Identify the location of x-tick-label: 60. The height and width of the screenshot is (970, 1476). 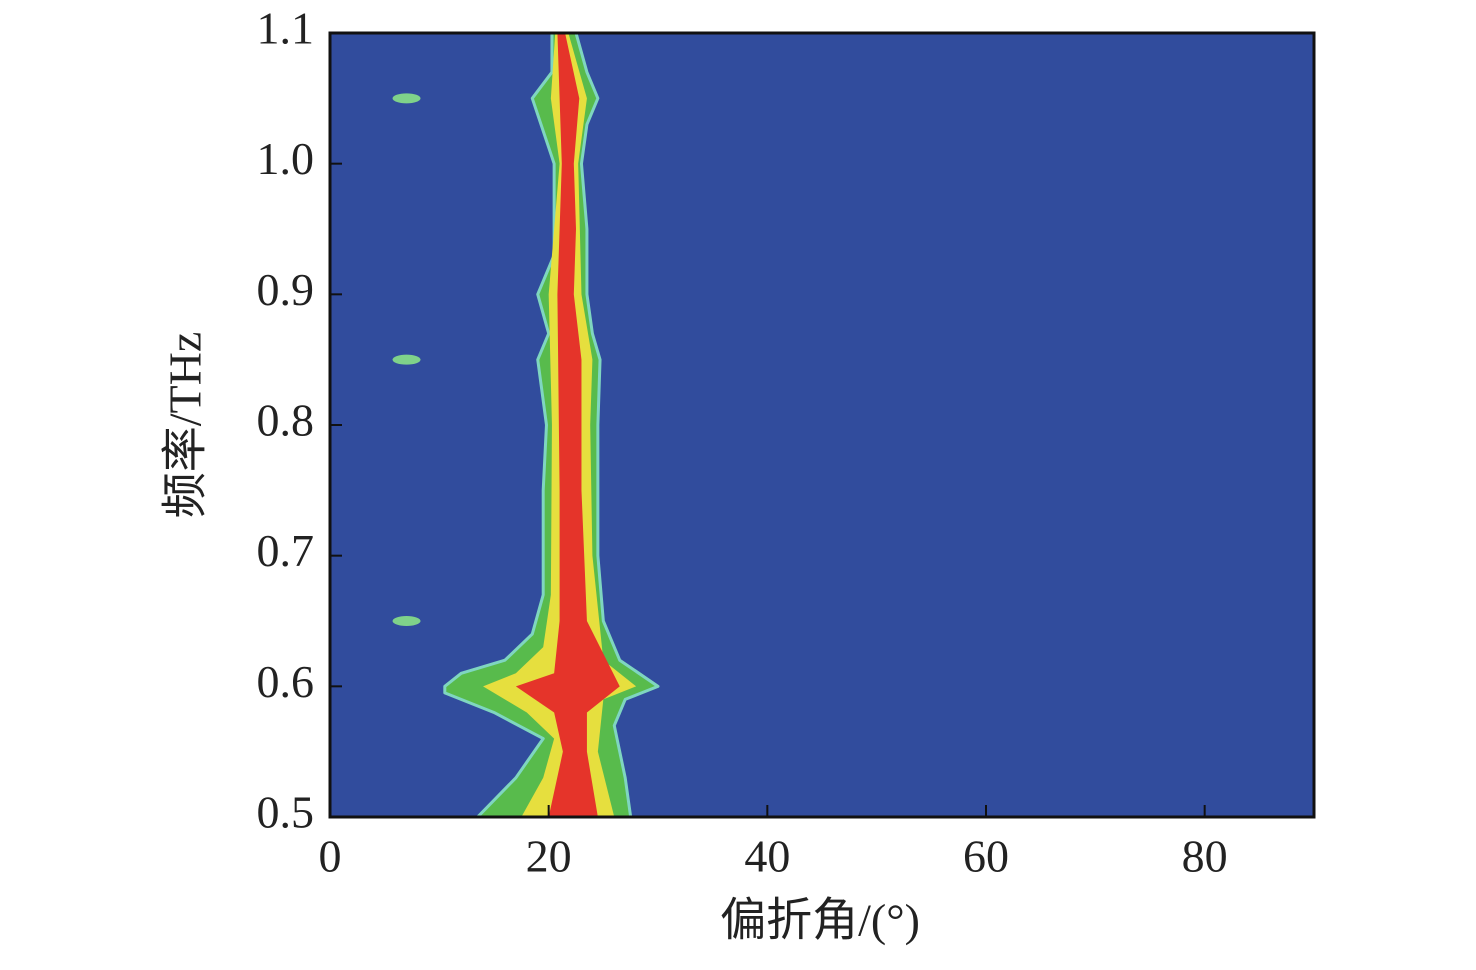
(986, 856).